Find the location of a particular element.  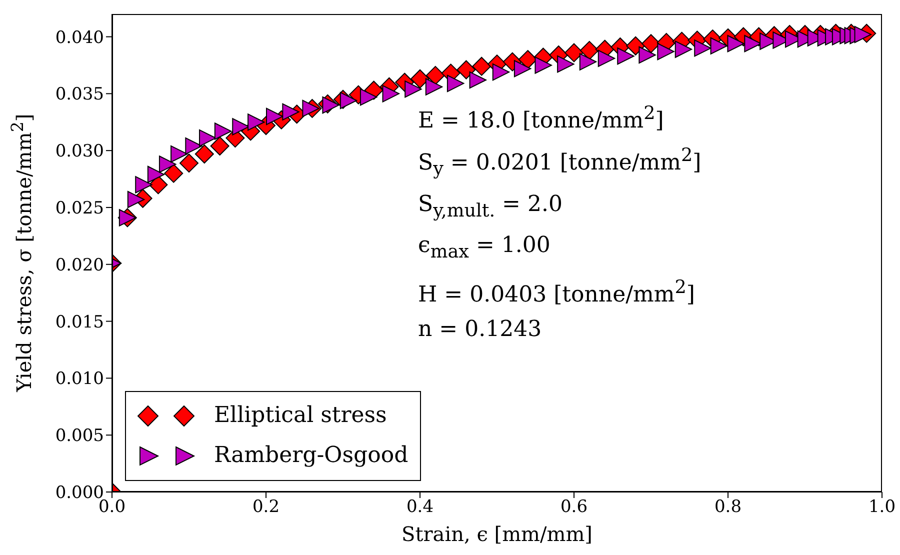

y-tick-label: 0.010 is located at coordinates (79, 379).